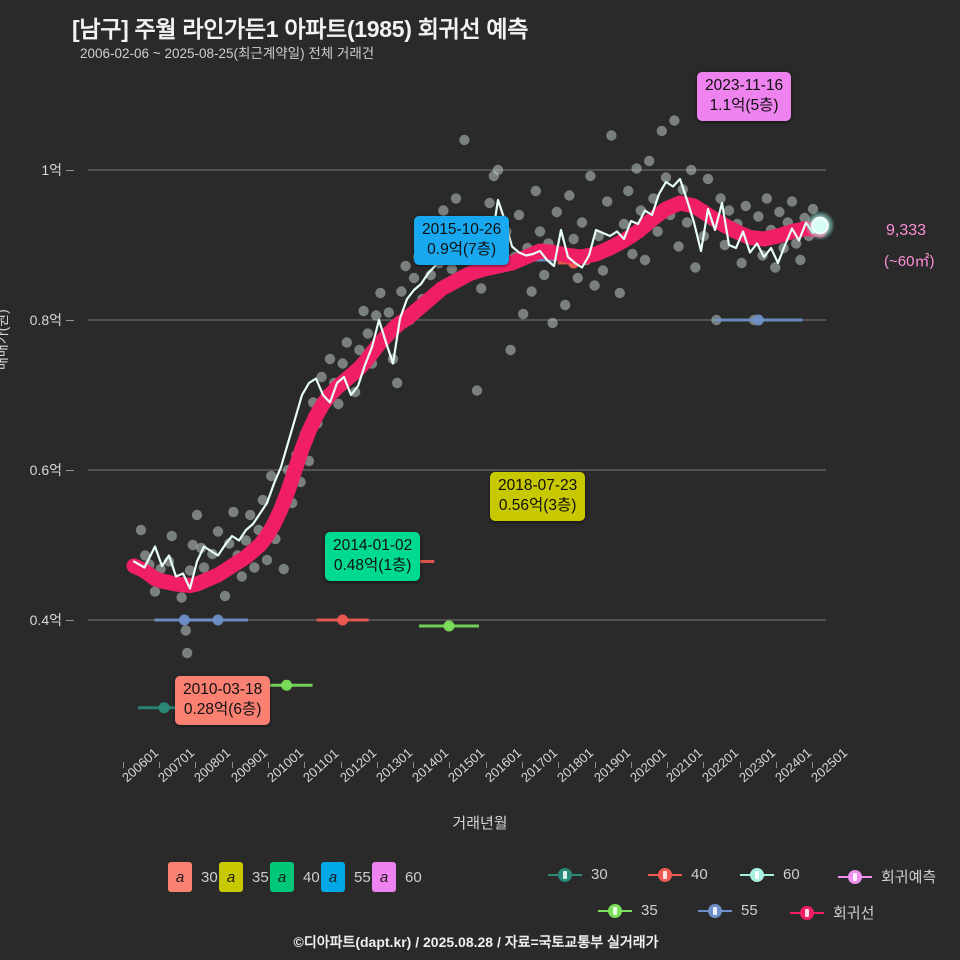 The image size is (960, 960). What do you see at coordinates (578, 874) in the screenshot?
I see `legend-series-item-30: 30` at bounding box center [578, 874].